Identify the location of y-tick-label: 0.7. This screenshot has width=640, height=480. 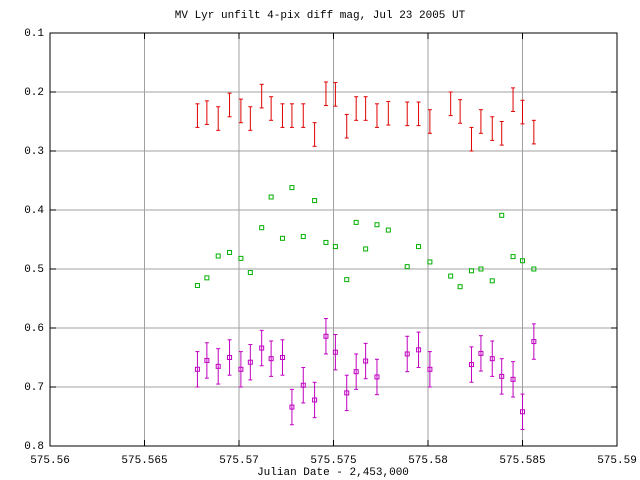
(34, 388).